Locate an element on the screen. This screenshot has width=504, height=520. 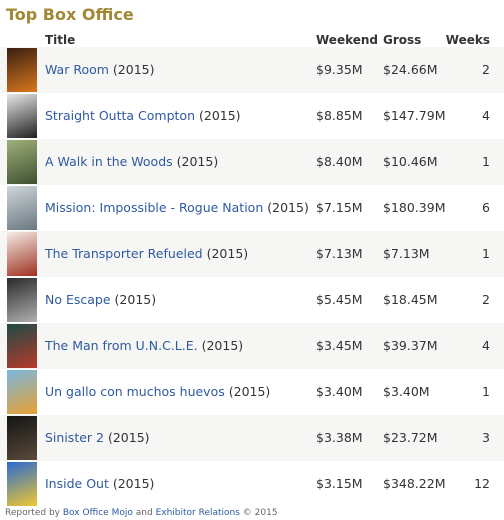
movie-title-cell: Un gallo con muchos huevos (2015) is located at coordinates (157, 392).